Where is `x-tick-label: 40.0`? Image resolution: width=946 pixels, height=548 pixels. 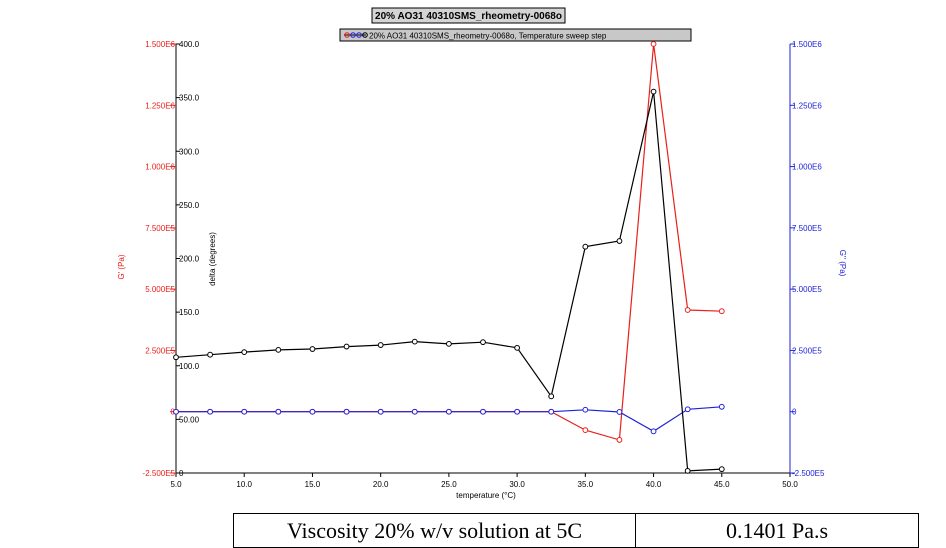
x-tick-label: 40.0 is located at coordinates (654, 484).